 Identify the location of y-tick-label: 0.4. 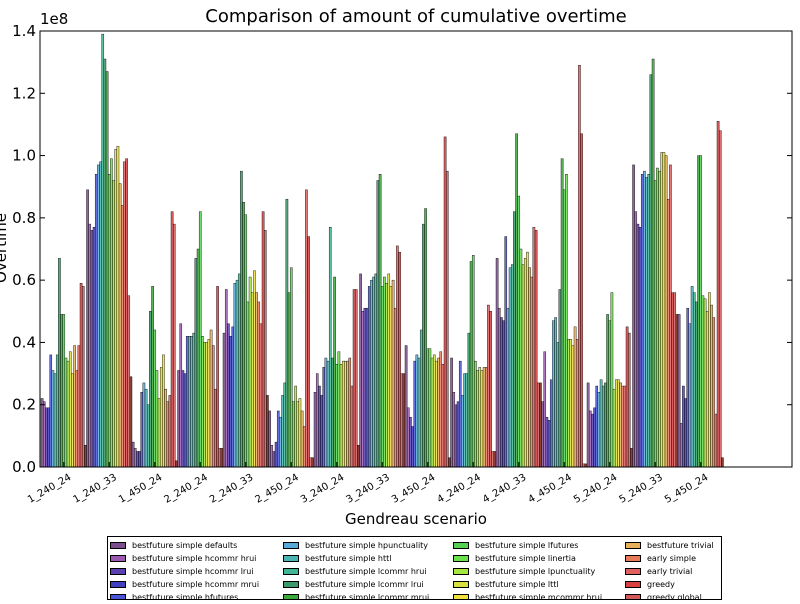
(24, 342).